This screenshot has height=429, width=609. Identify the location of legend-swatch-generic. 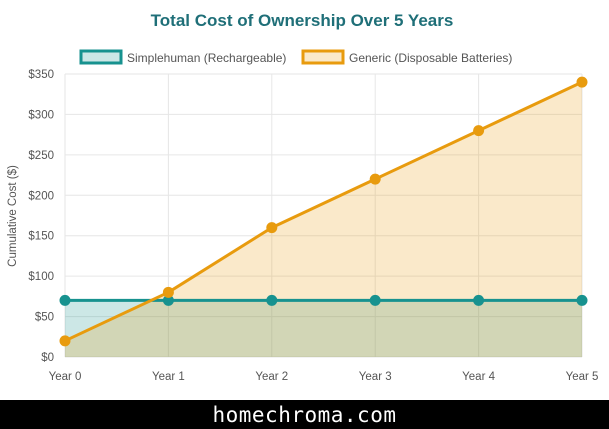
(323, 57).